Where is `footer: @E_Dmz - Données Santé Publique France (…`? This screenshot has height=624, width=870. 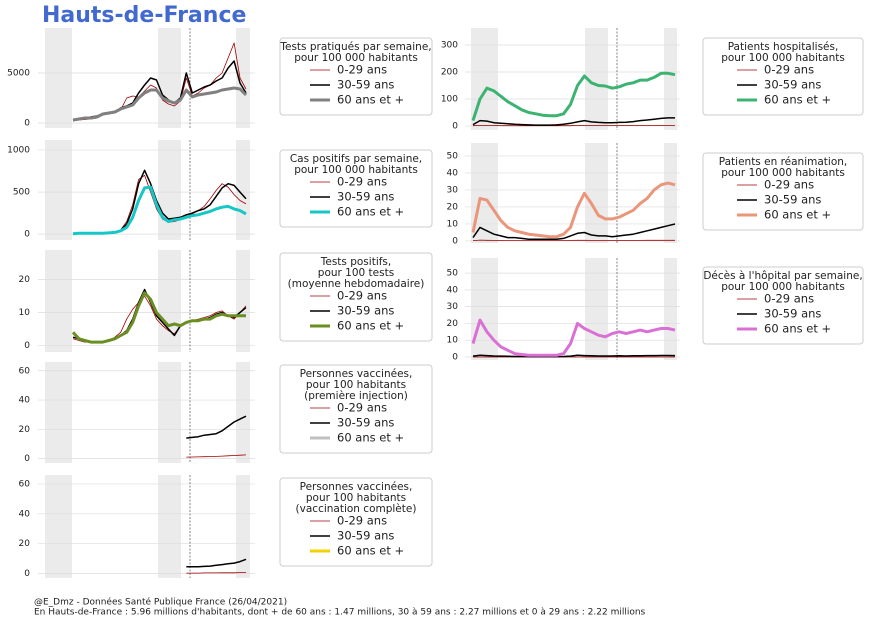
footer: @E_Dmz - Données Santé Publique France (… is located at coordinates (160, 602).